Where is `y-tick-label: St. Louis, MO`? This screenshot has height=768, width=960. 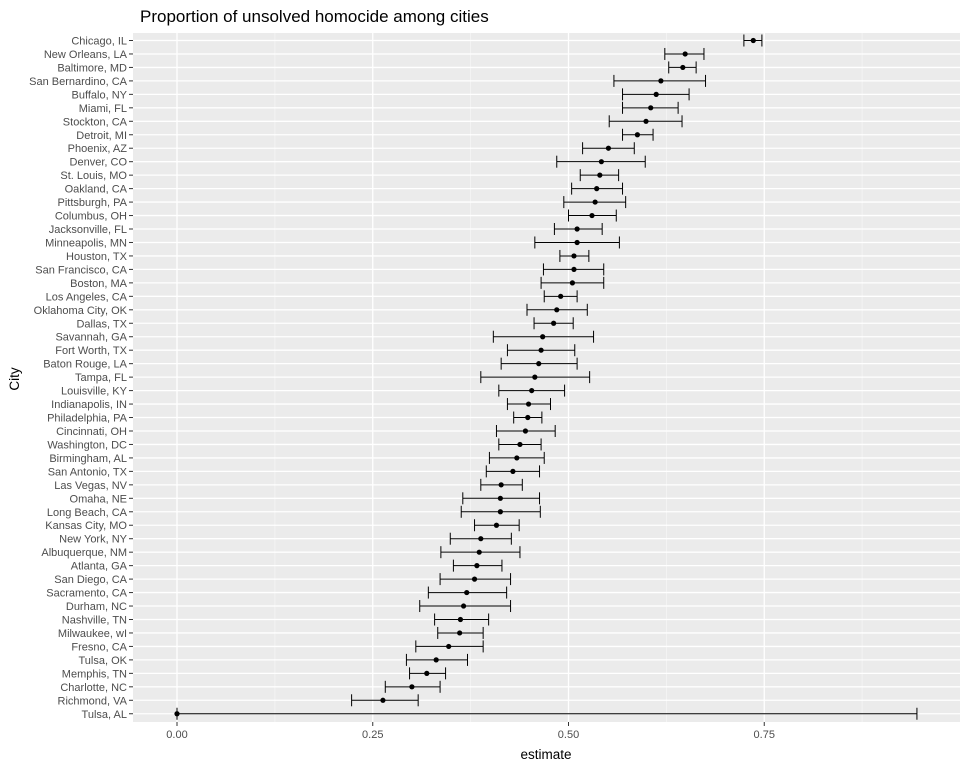
y-tick-label: St. Louis, MO is located at coordinates (93, 176).